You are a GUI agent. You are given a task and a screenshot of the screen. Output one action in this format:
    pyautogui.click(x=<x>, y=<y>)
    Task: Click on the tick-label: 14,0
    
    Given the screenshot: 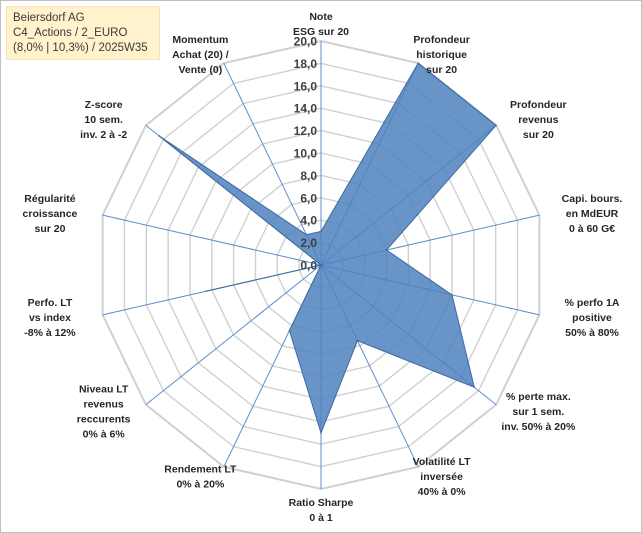 What is the action you would take?
    pyautogui.click(x=306, y=109)
    